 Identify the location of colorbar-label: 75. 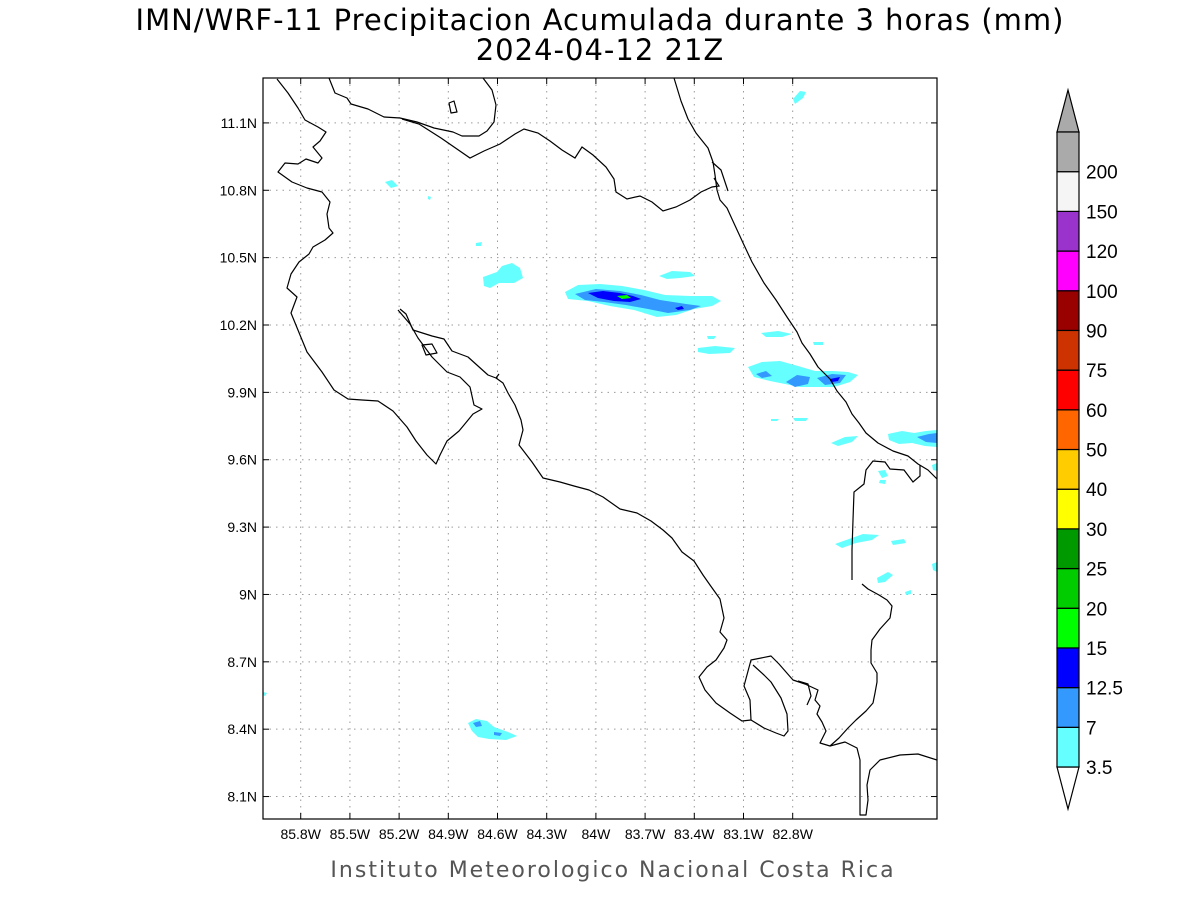
(1096, 371).